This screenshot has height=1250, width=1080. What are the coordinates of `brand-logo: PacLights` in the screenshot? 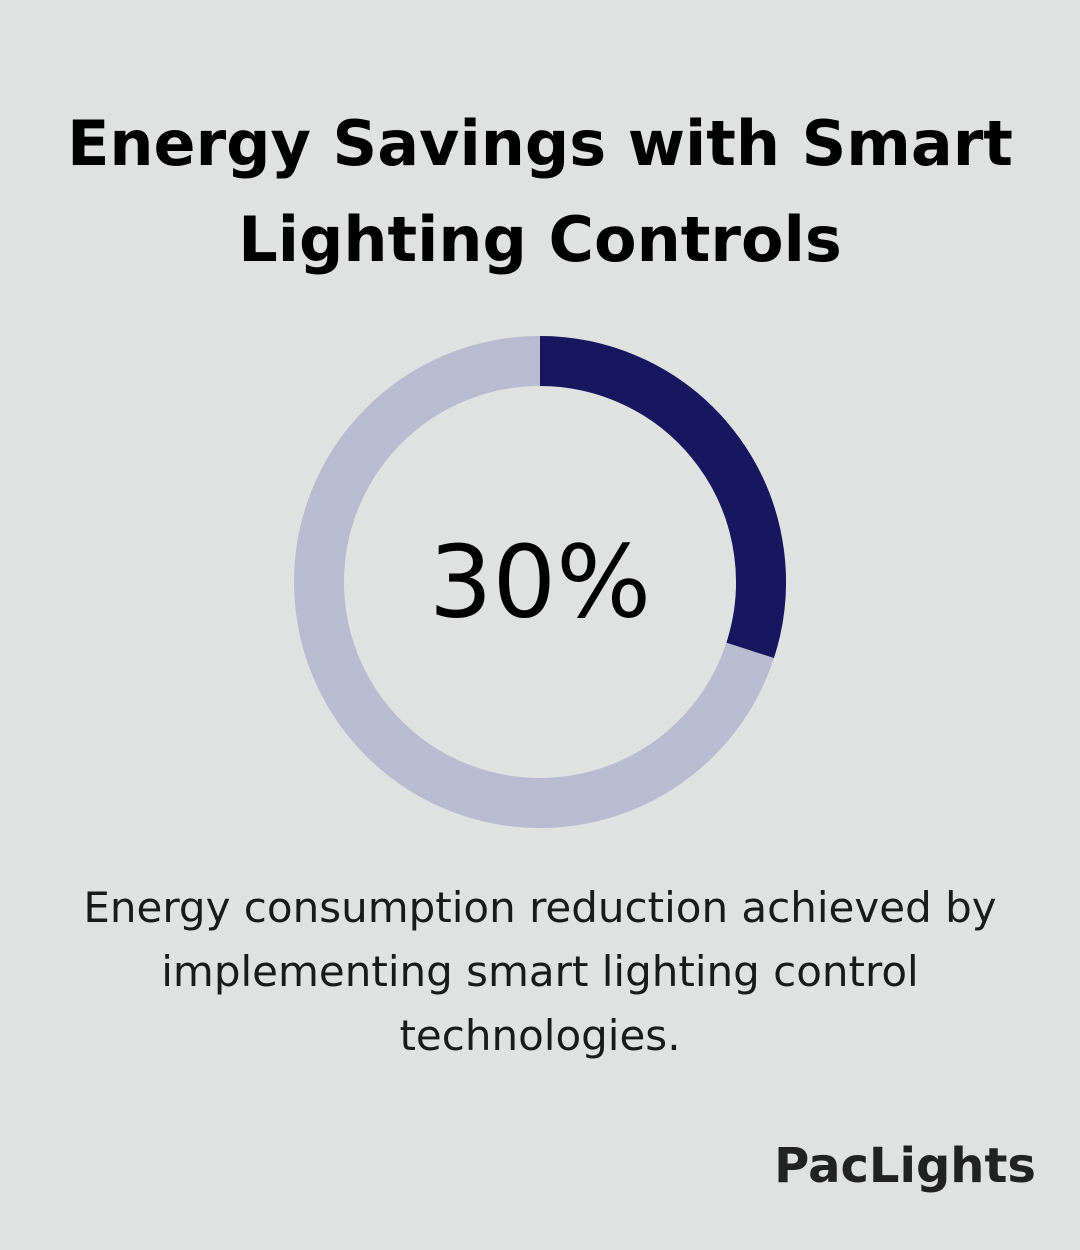 It's located at (905, 1166).